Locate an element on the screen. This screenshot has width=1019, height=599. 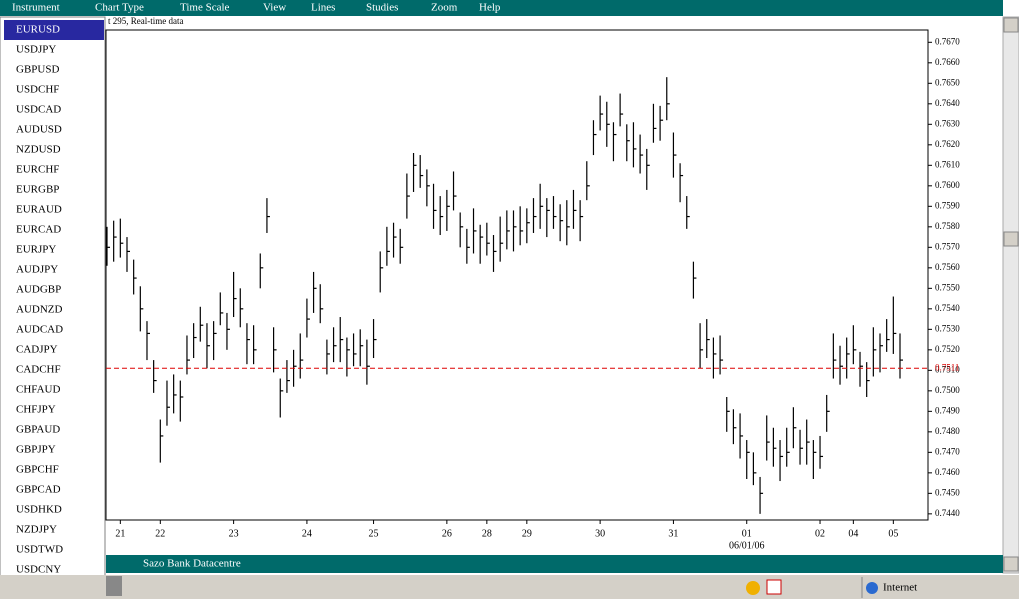
instrument-item: CADJPY is located at coordinates (37, 350).